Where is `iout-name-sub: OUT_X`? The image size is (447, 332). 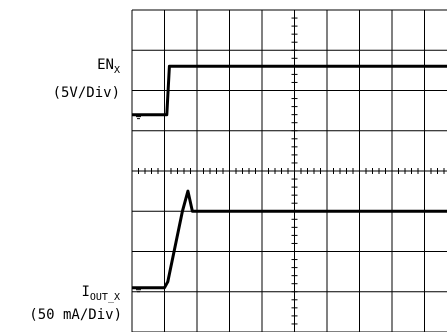 iout-name-sub: OUT_X is located at coordinates (104, 297).